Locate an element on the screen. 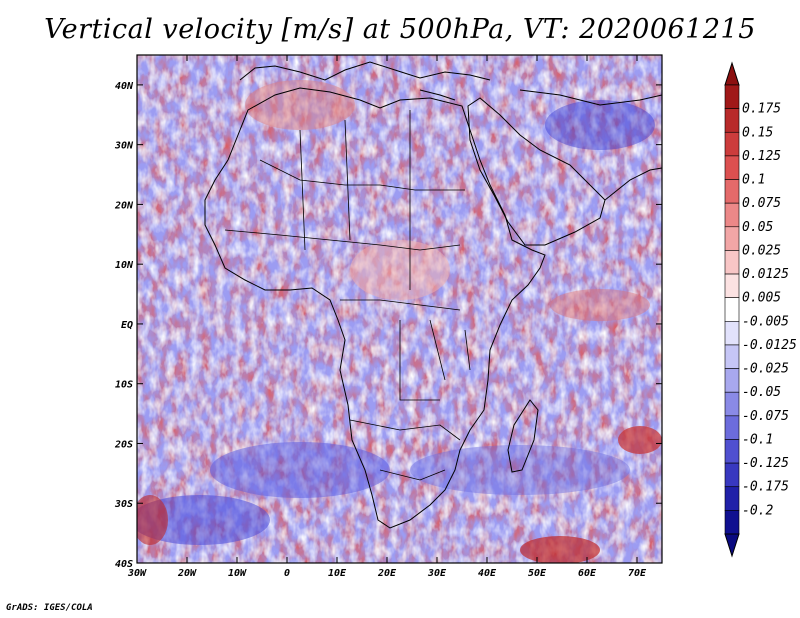  lon-tick-label: 20E is located at coordinates (387, 573).